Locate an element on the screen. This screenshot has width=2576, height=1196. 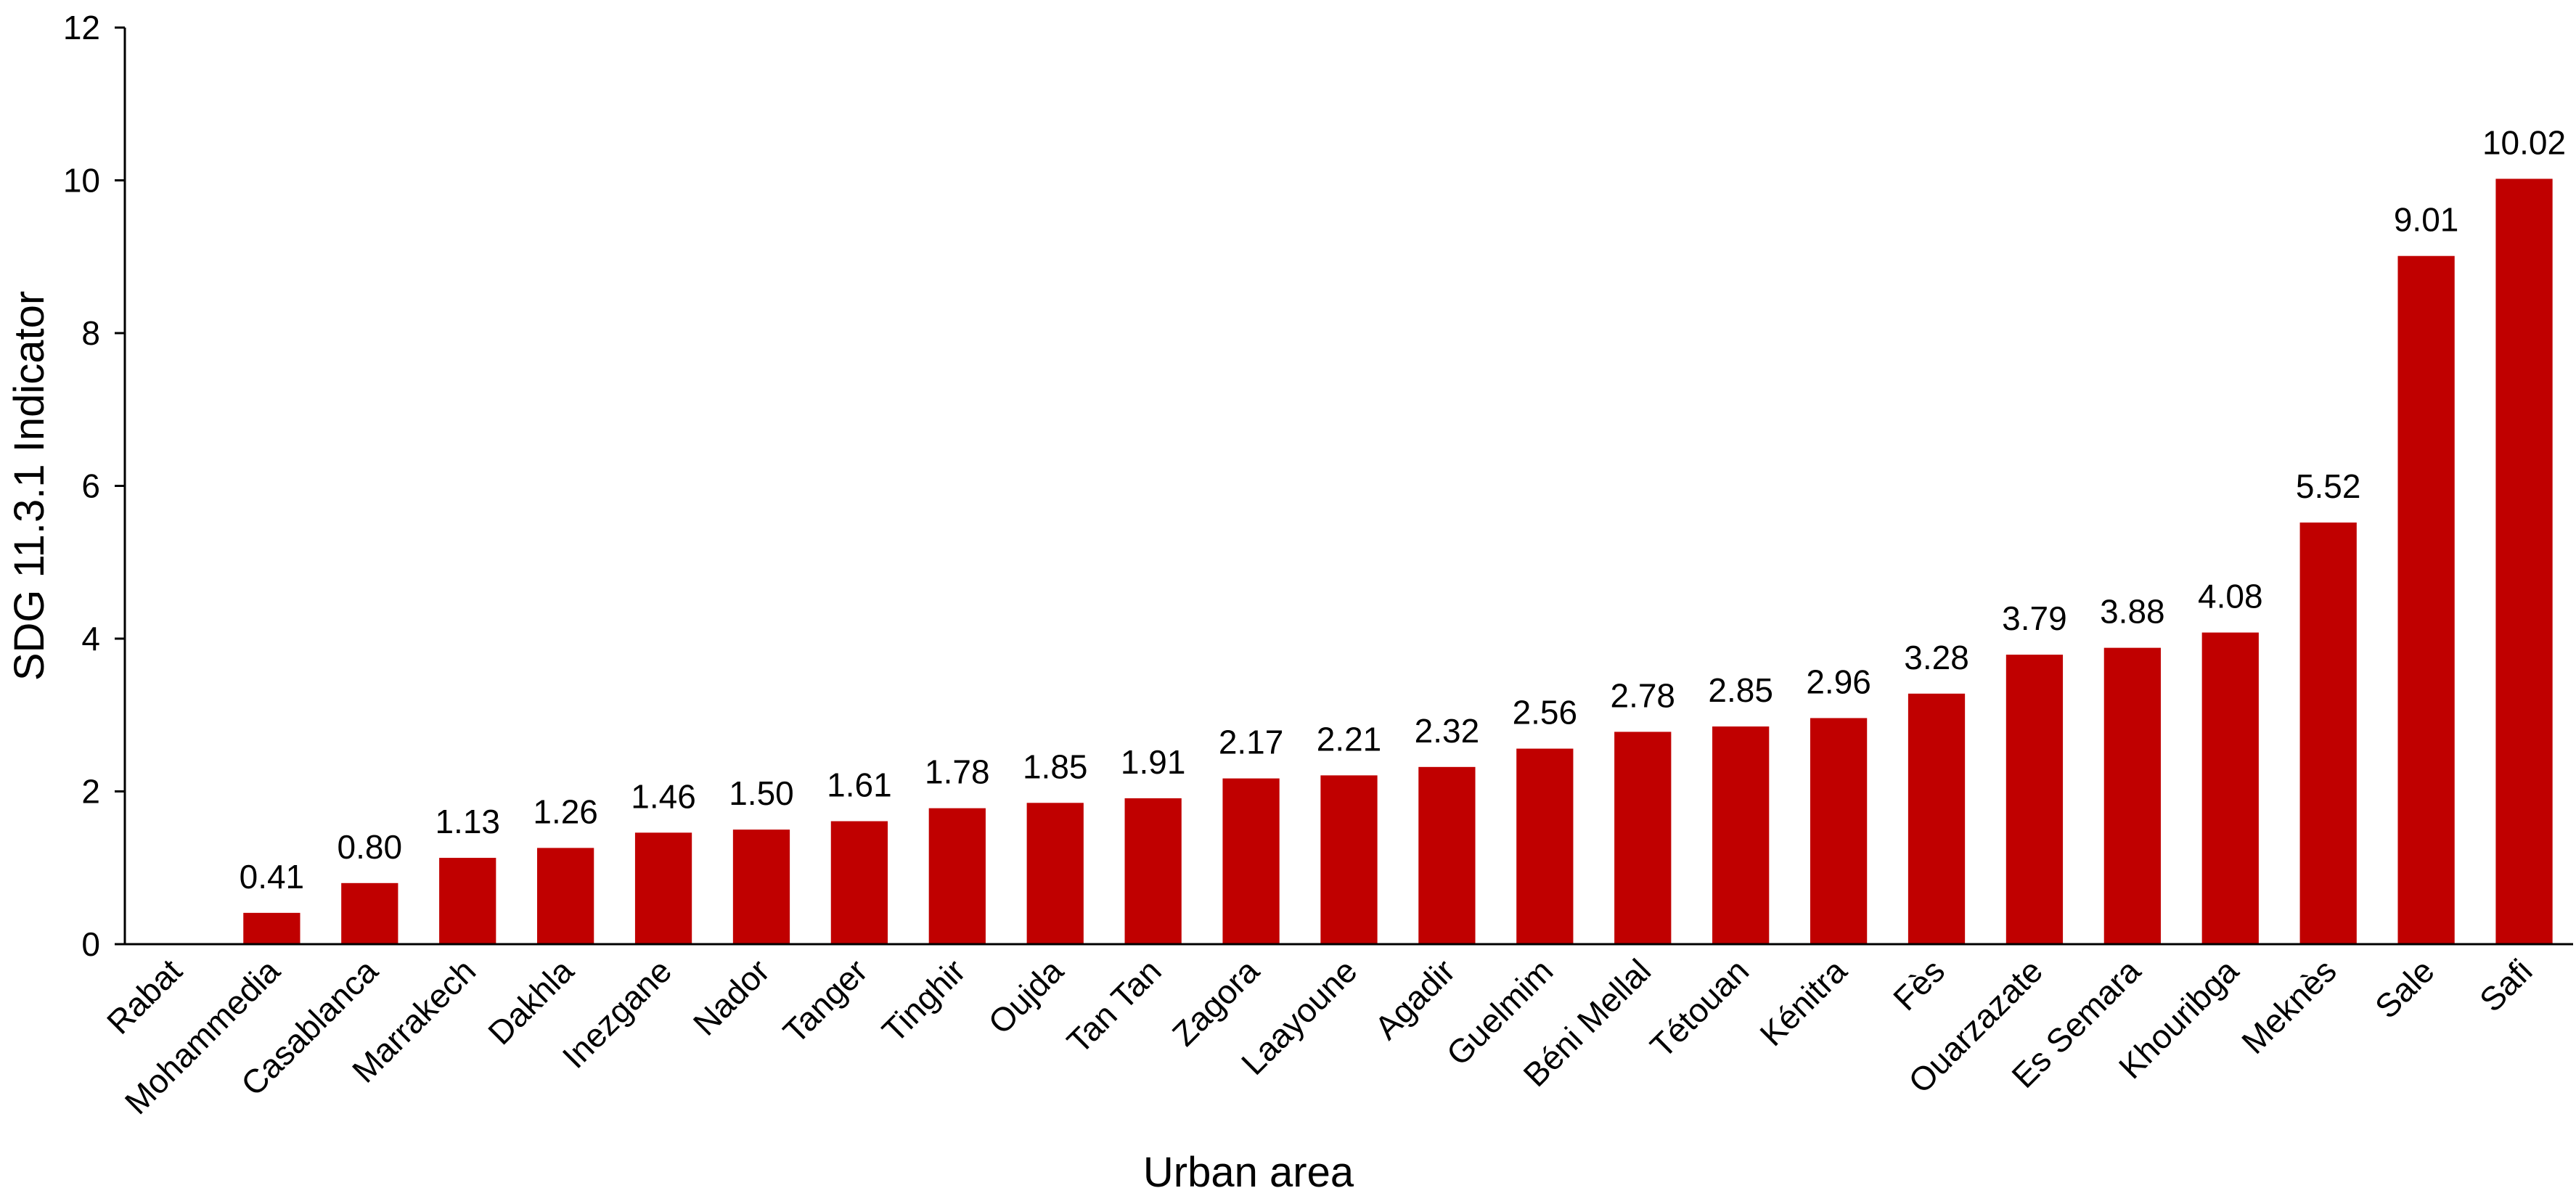
y-tick-label: 2 is located at coordinates (91, 792).